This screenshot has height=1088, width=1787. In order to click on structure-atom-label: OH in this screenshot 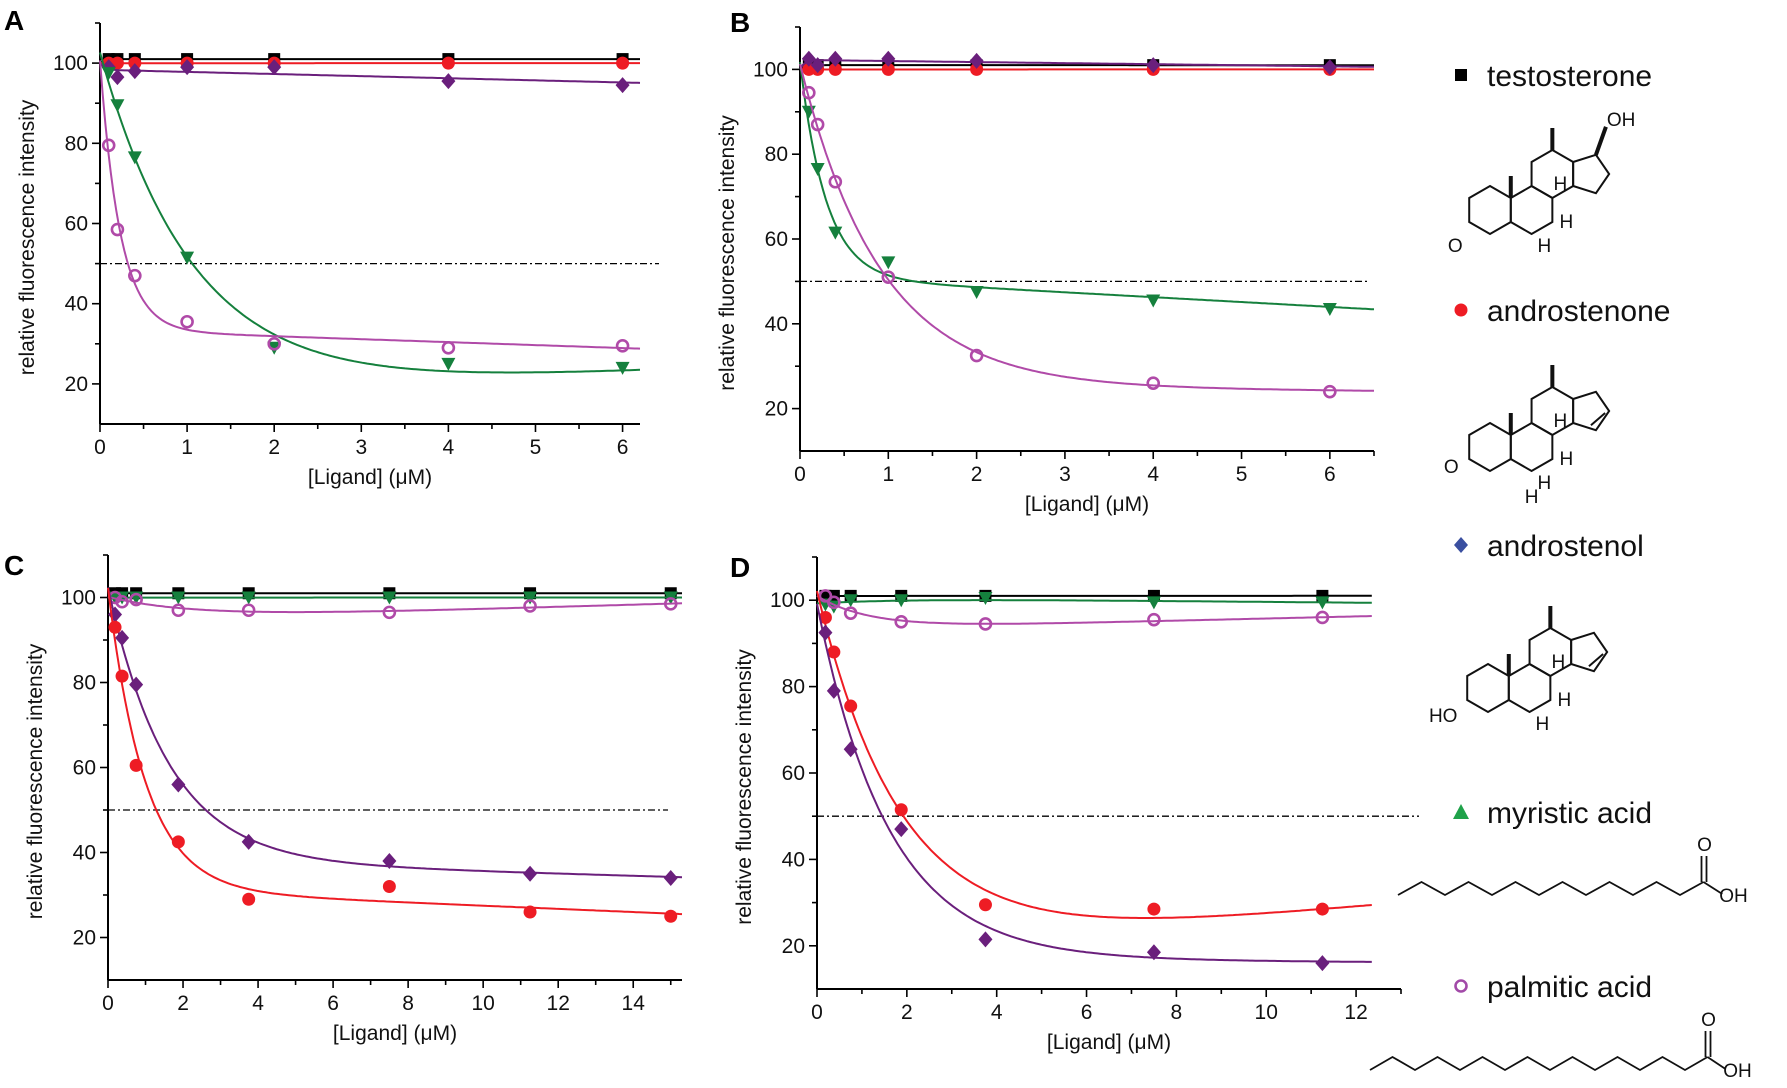, I will do `click(1733, 896)`.